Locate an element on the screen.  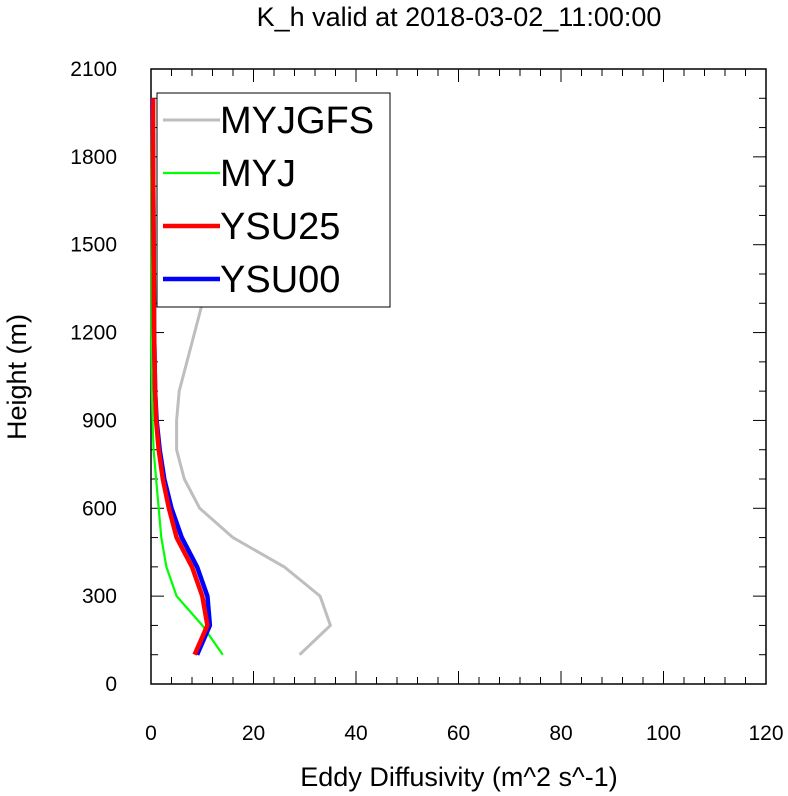
y-tick-label: 2100 is located at coordinates (93, 69).